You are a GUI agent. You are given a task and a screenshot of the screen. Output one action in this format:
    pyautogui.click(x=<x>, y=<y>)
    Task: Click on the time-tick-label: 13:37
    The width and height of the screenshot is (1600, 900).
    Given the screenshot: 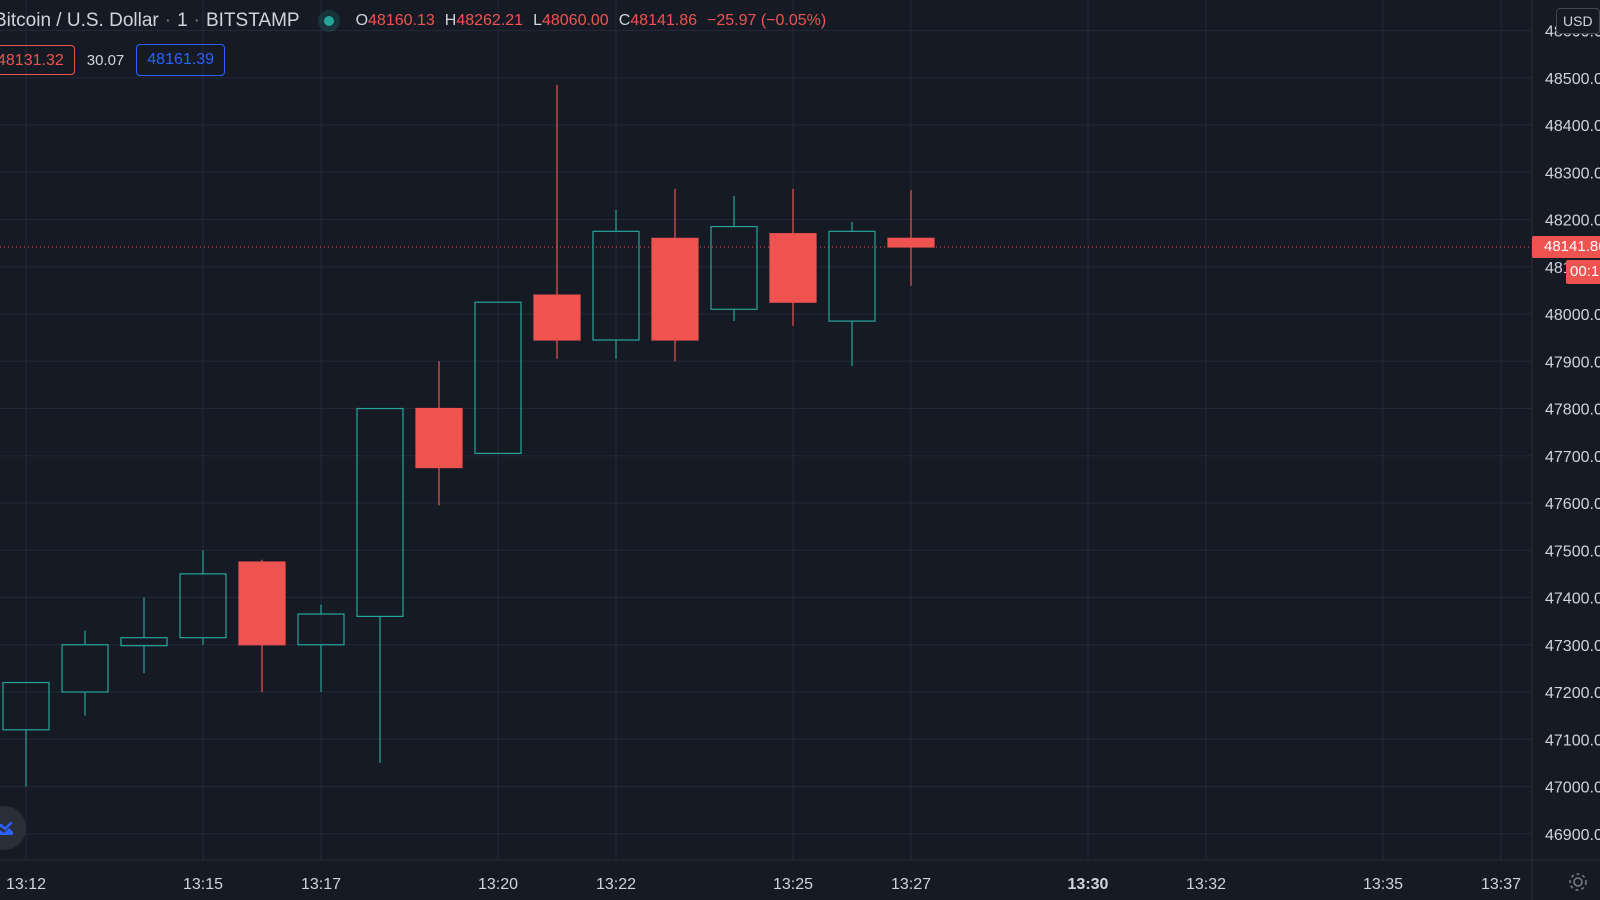 What is the action you would take?
    pyautogui.click(x=1501, y=884)
    